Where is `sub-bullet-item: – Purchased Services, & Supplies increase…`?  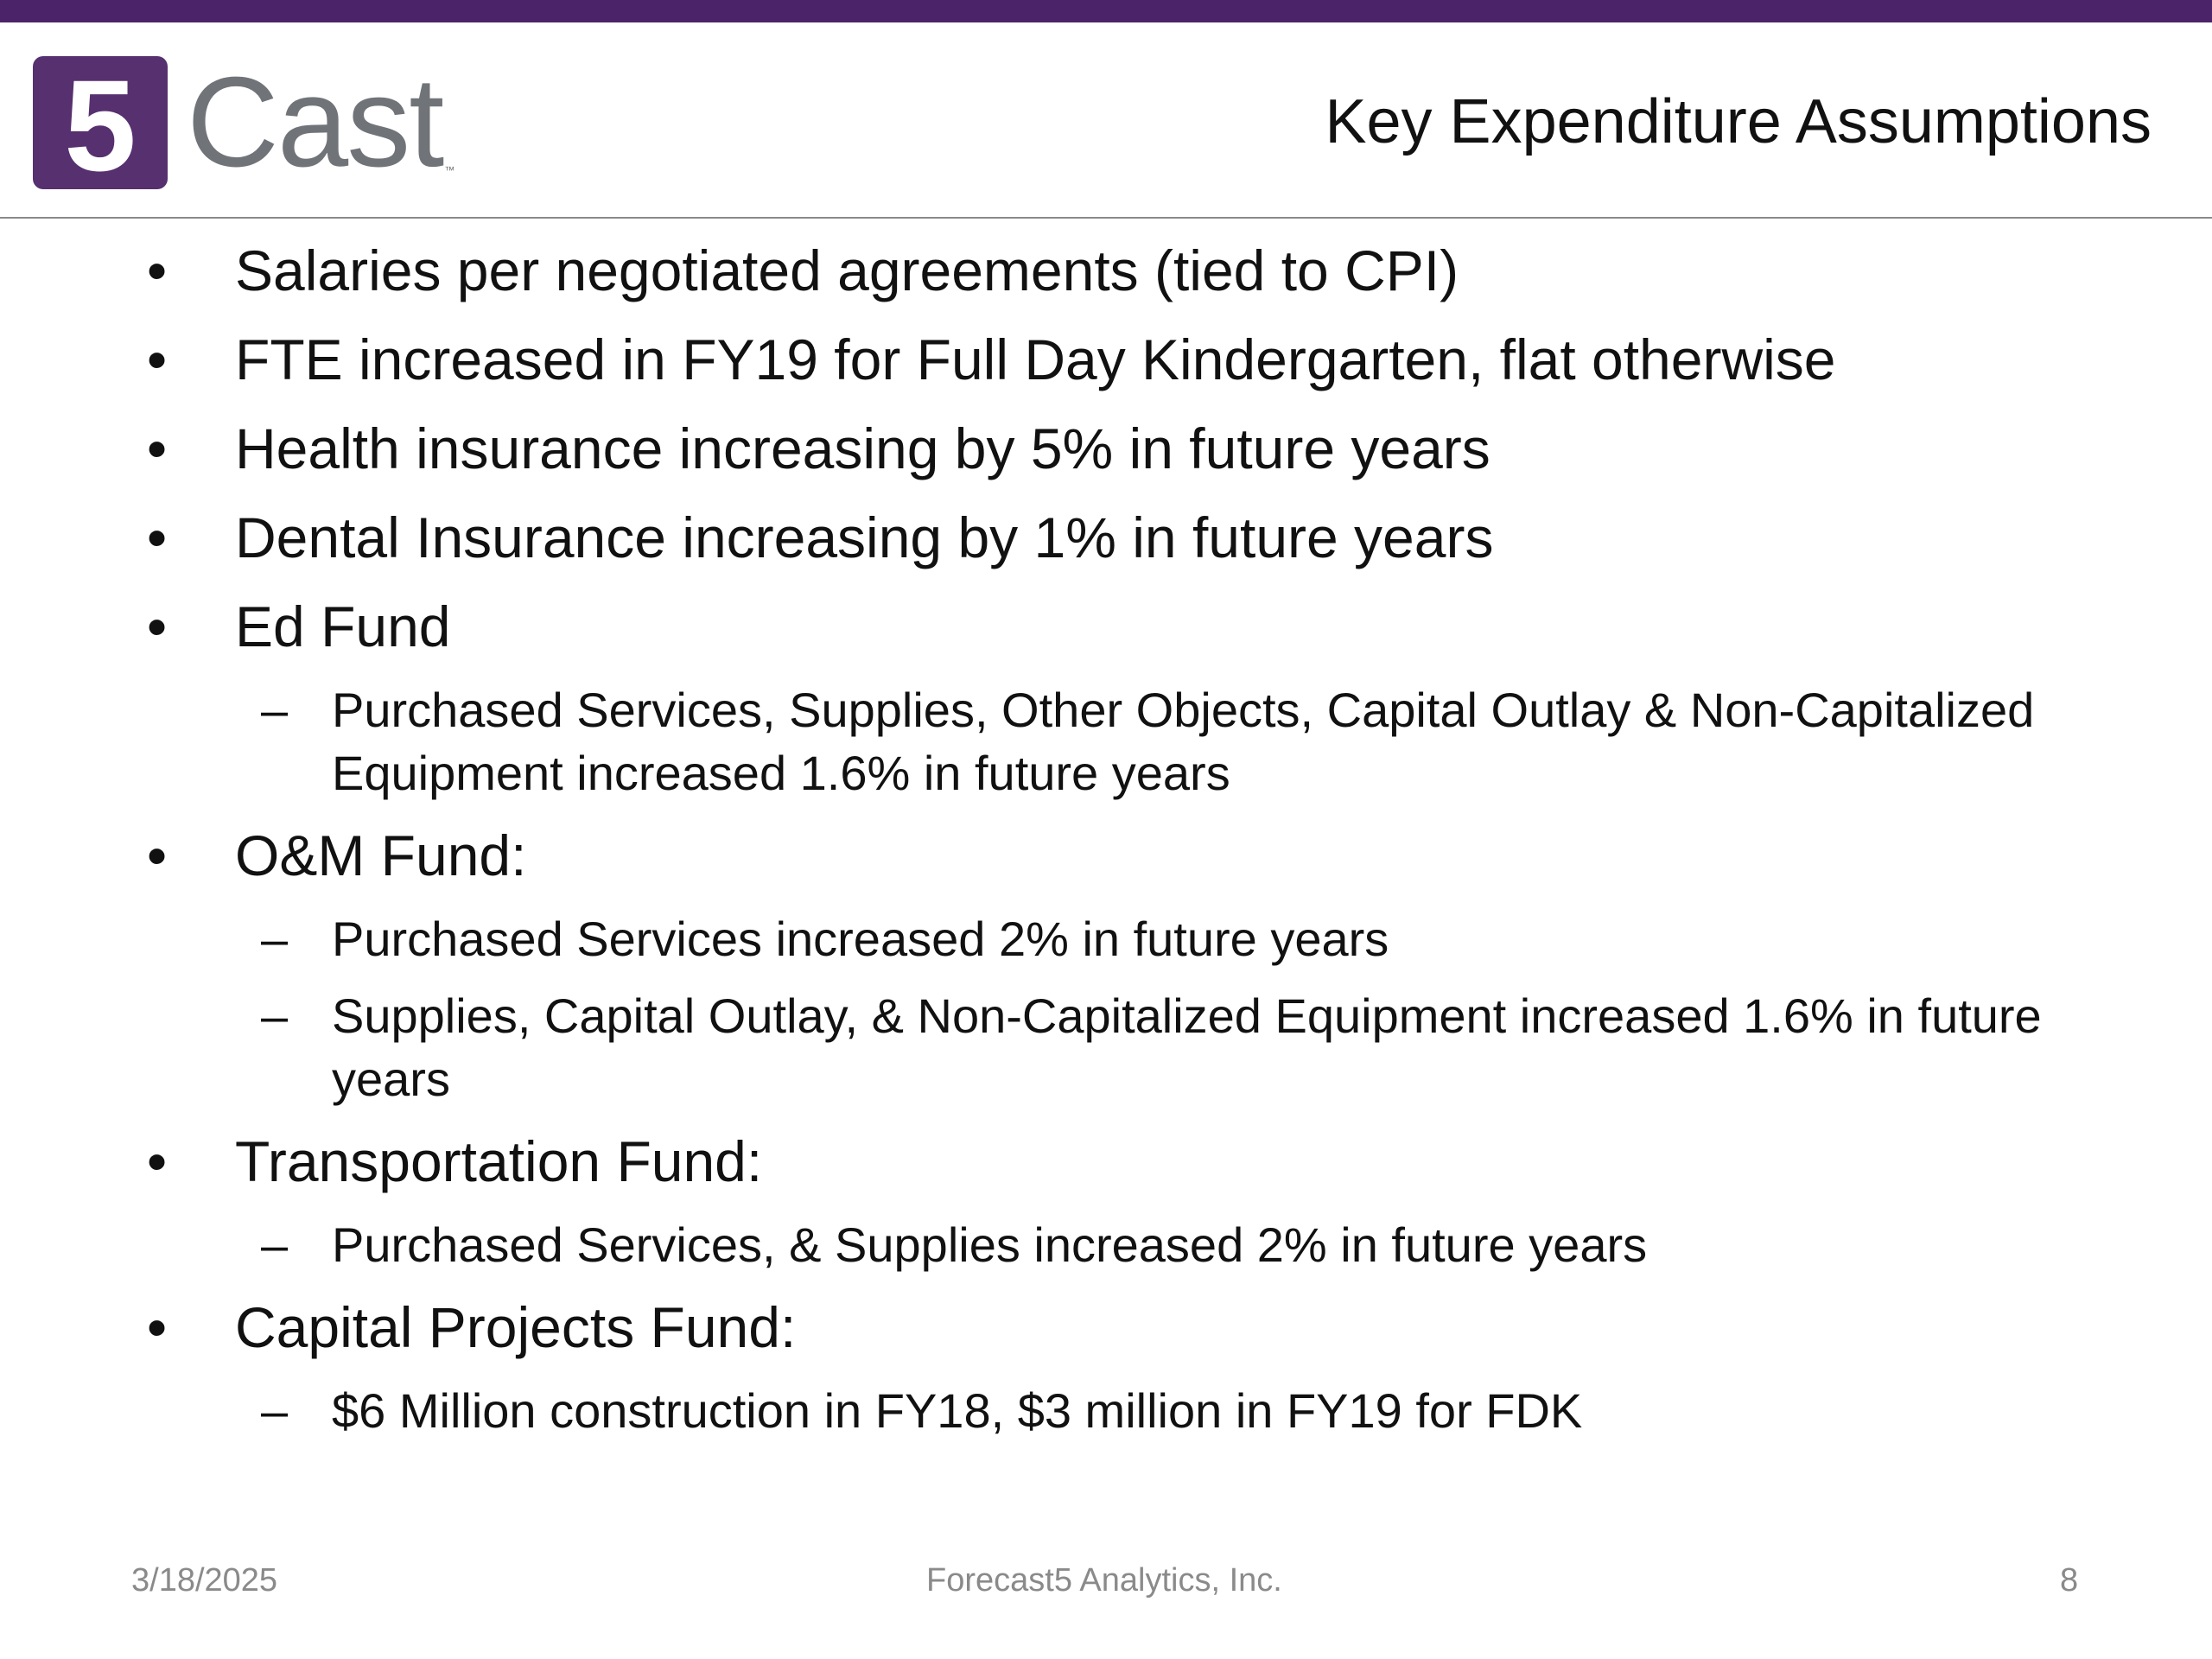
sub-bullet-item: – Purchased Services, & Supplies increase… is located at coordinates (1123, 1244).